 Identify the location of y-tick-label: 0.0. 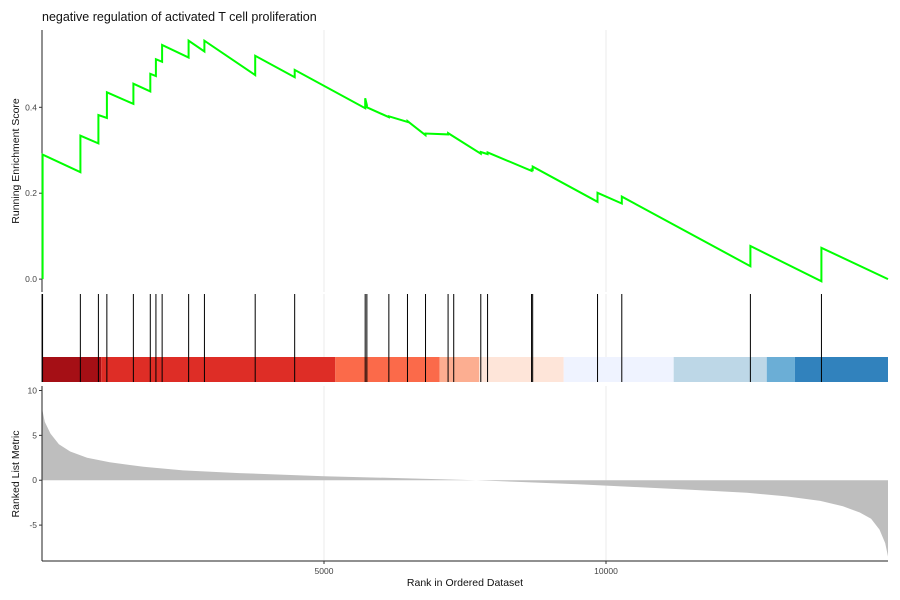
(31, 279).